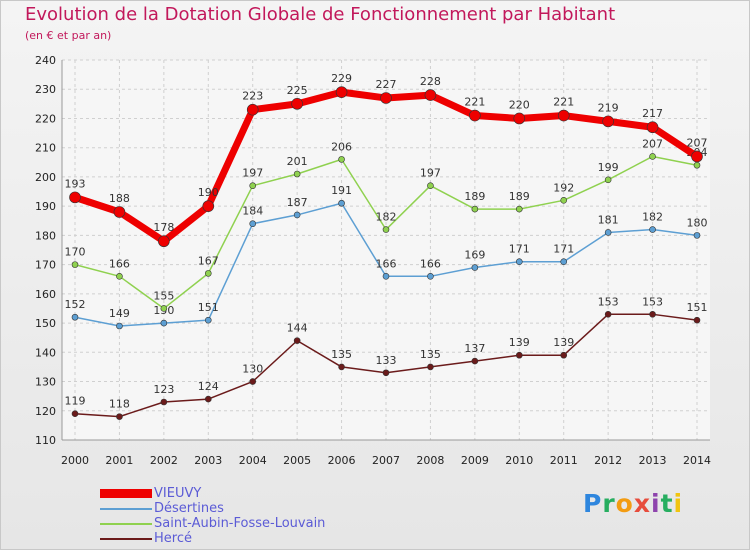  What do you see at coordinates (45, 440) in the screenshot?
I see `y-tick-label: 110` at bounding box center [45, 440].